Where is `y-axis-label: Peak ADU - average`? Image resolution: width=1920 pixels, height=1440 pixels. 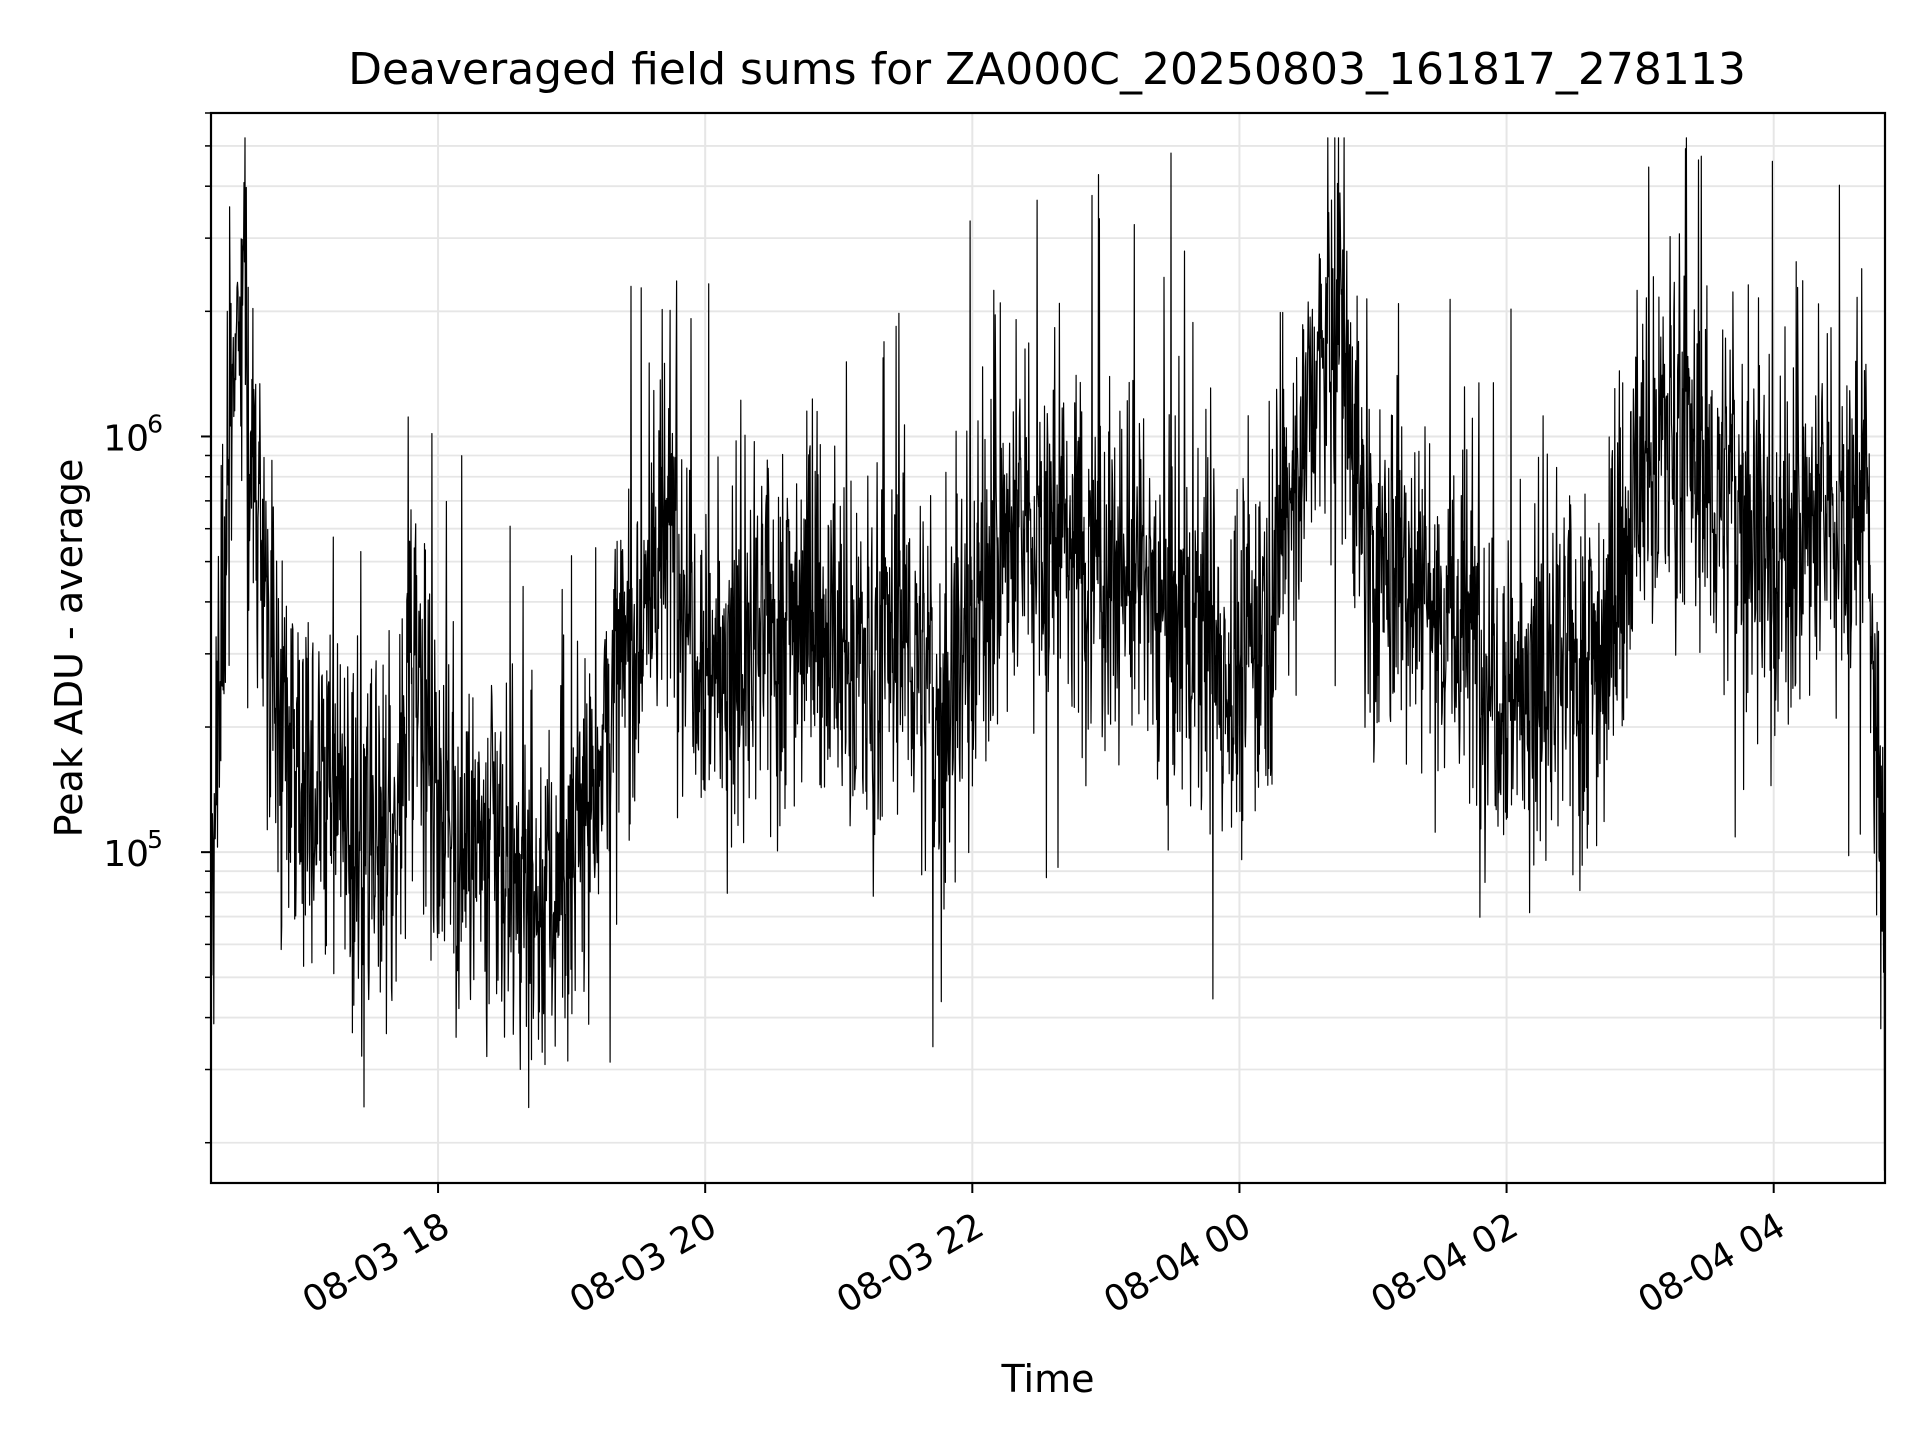 y-axis-label: Peak ADU - average is located at coordinates (69, 648).